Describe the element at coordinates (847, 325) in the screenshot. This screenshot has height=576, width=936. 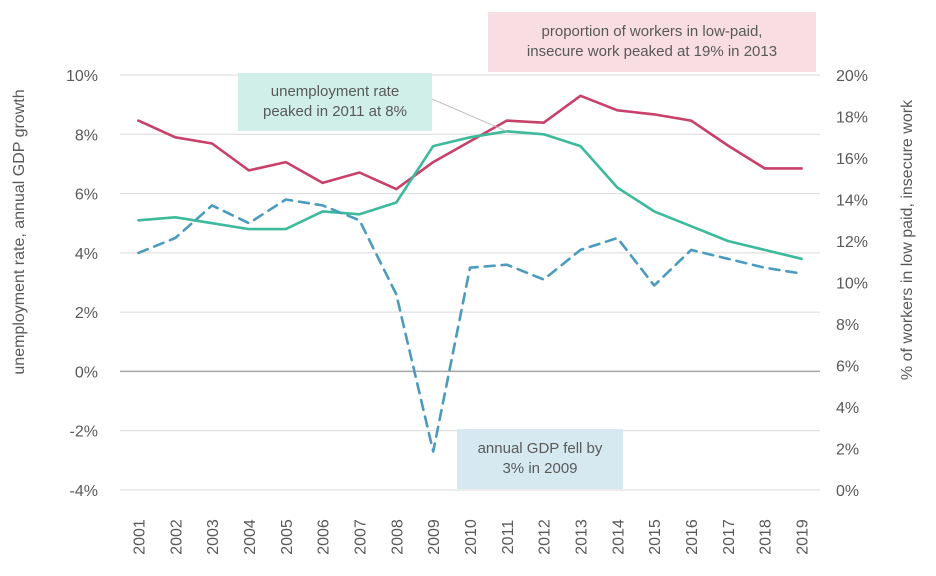
I see `right-tick-label: 8%` at that location.